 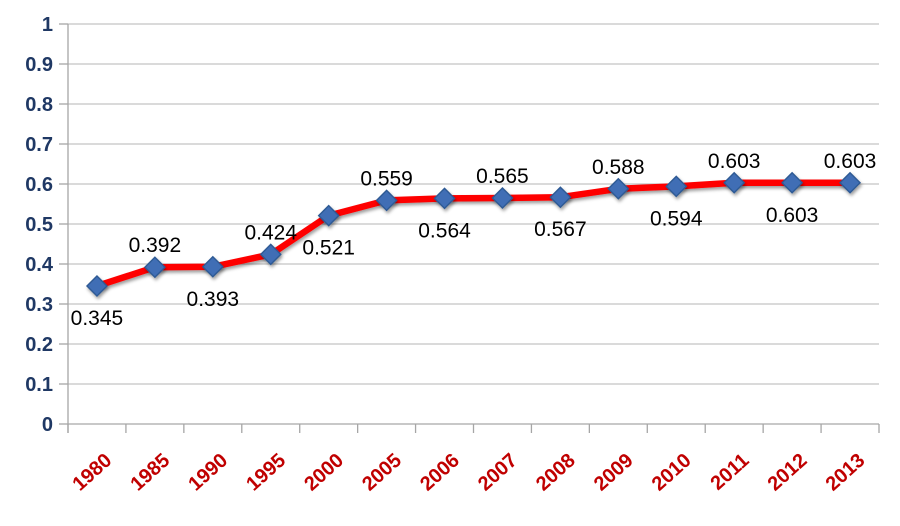 What do you see at coordinates (324, 472) in the screenshot?
I see `x-axis-label: 2000` at bounding box center [324, 472].